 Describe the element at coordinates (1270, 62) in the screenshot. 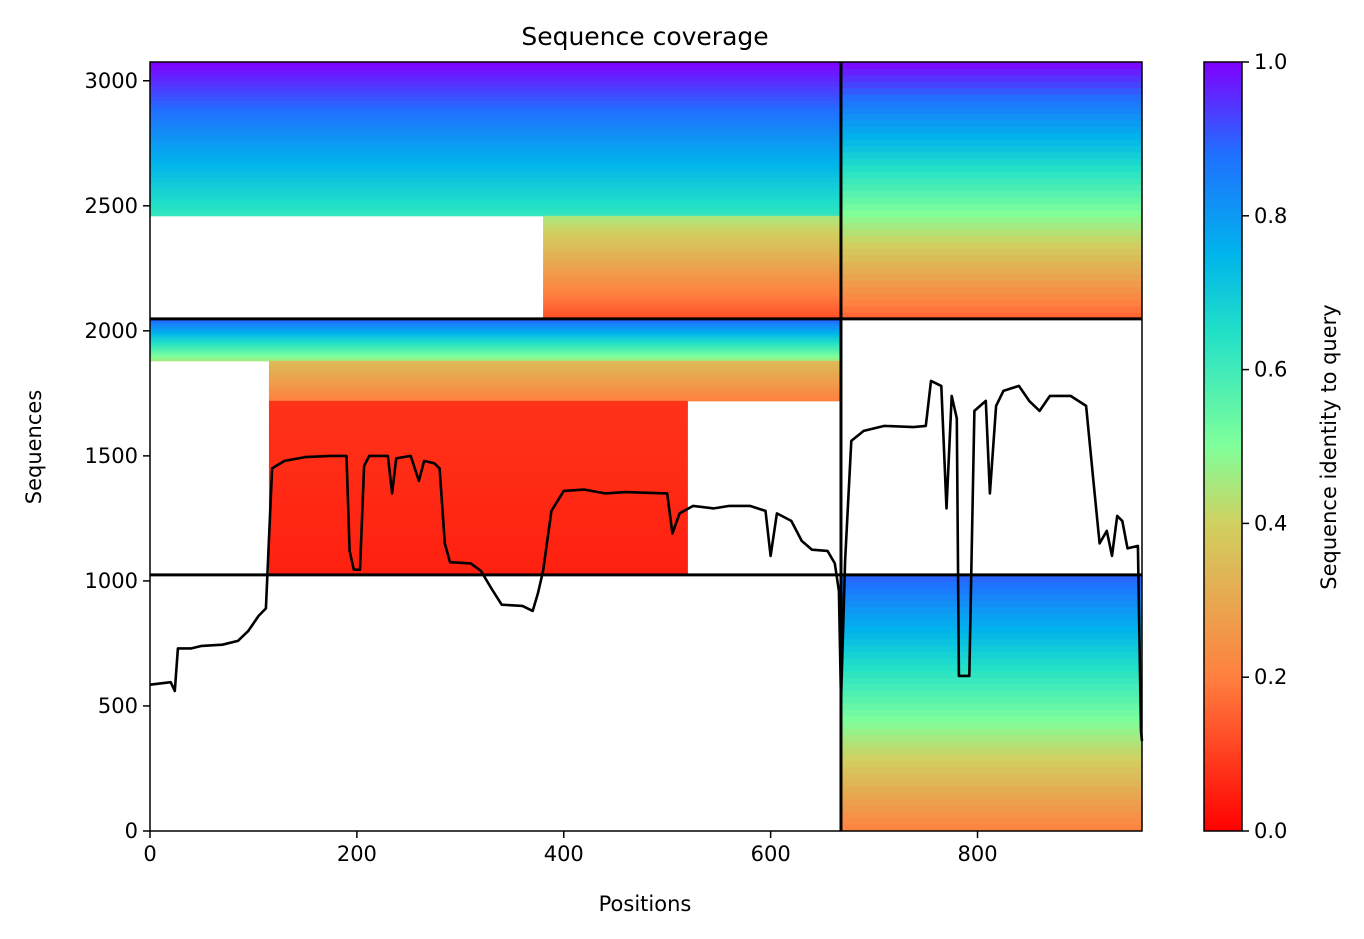

I see `colorbar-tick-label-1.0: 1.0` at that location.